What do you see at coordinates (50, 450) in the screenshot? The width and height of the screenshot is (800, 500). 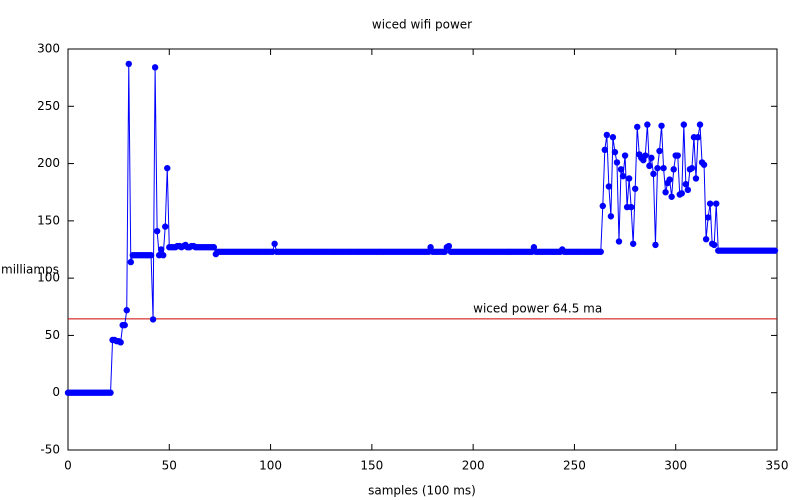 I see `y-tick-label: -50` at bounding box center [50, 450].